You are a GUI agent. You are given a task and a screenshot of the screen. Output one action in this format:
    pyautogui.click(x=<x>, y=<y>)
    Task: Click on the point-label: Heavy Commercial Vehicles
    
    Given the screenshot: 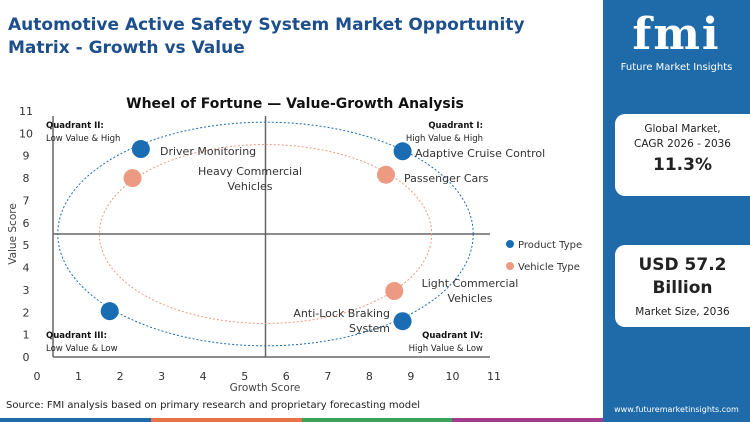 What is the action you would take?
    pyautogui.click(x=250, y=179)
    